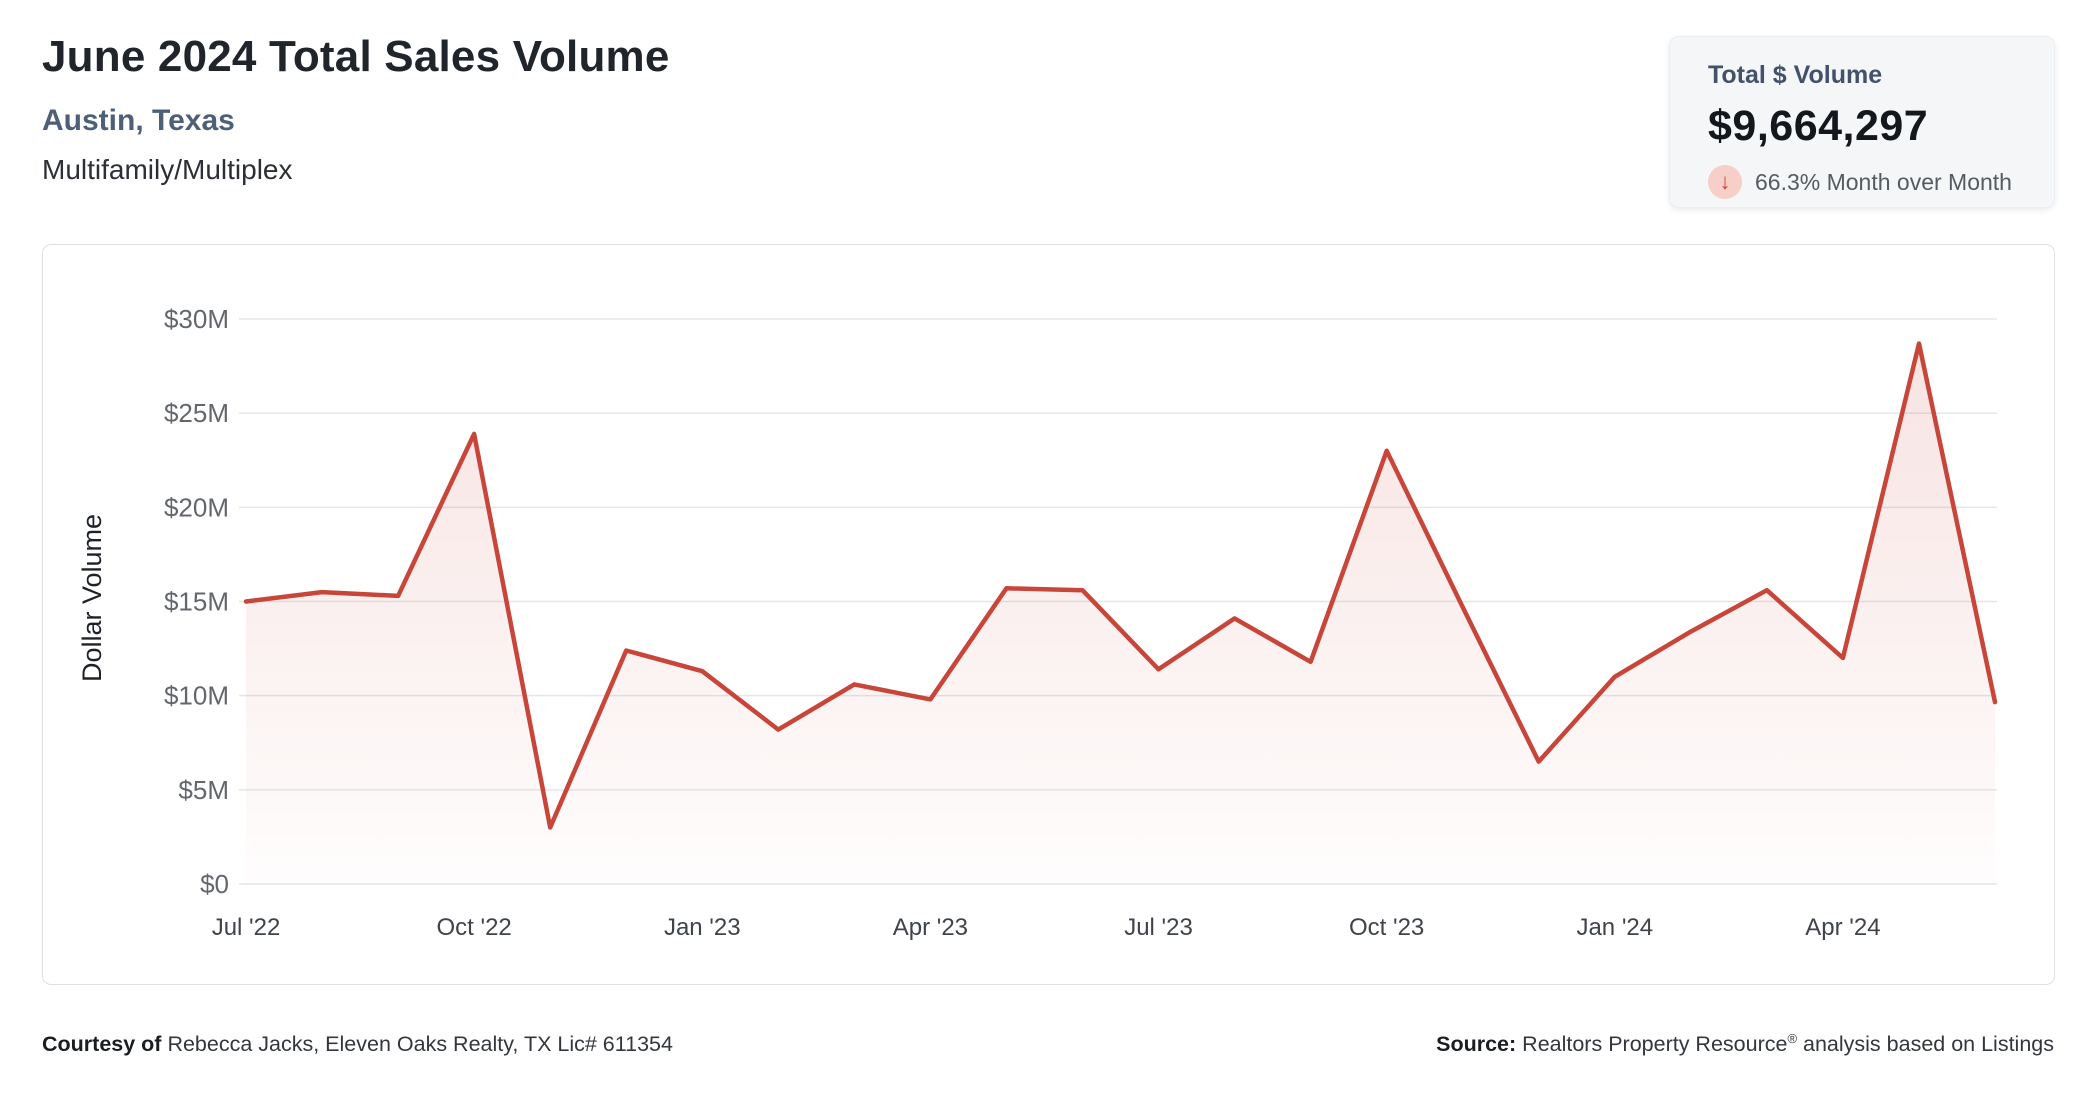 The height and width of the screenshot is (1100, 2096). I want to click on registered-mark: ®, so click(1792, 1038).